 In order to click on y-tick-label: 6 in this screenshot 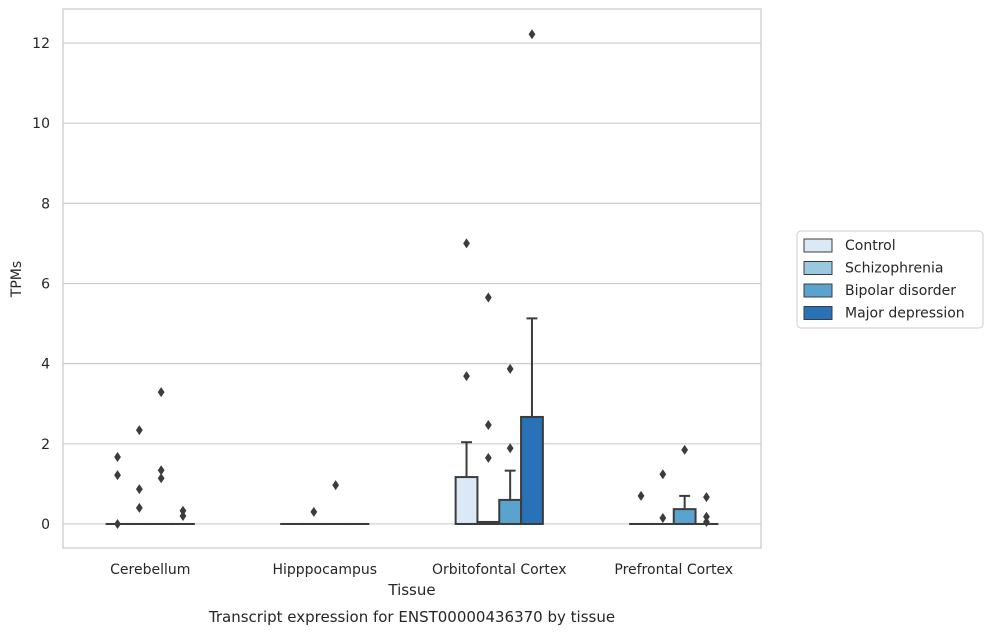, I will do `click(45, 285)`.